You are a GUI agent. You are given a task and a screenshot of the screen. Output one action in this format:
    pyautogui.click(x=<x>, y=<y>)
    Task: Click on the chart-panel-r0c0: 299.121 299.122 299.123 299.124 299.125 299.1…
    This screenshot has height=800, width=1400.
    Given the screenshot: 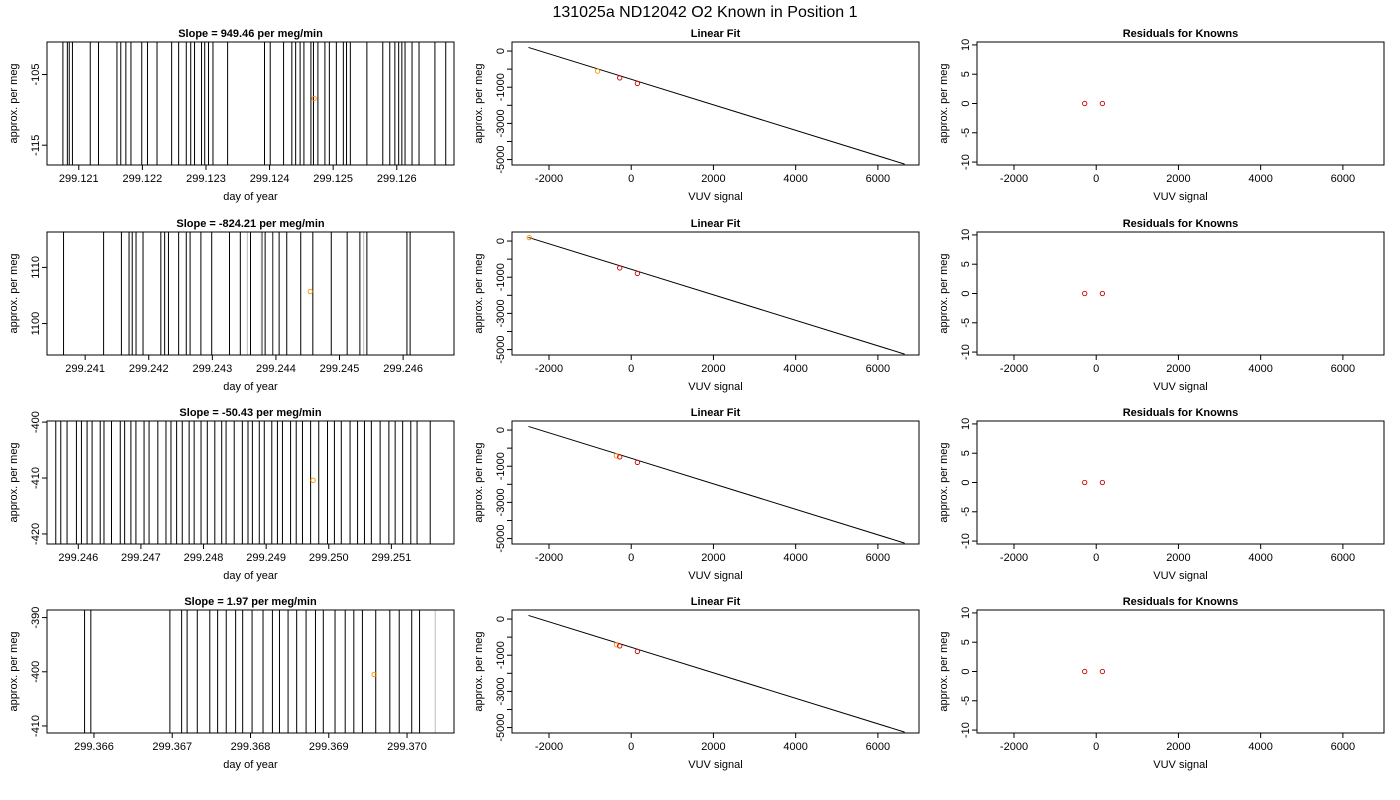 What is the action you would take?
    pyautogui.click(x=231, y=115)
    